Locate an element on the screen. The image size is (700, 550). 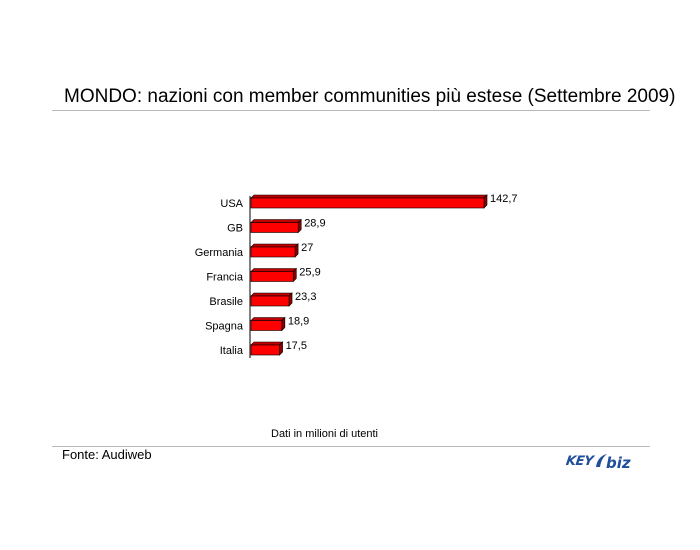
category-label-germania: Germania is located at coordinates (219, 253).